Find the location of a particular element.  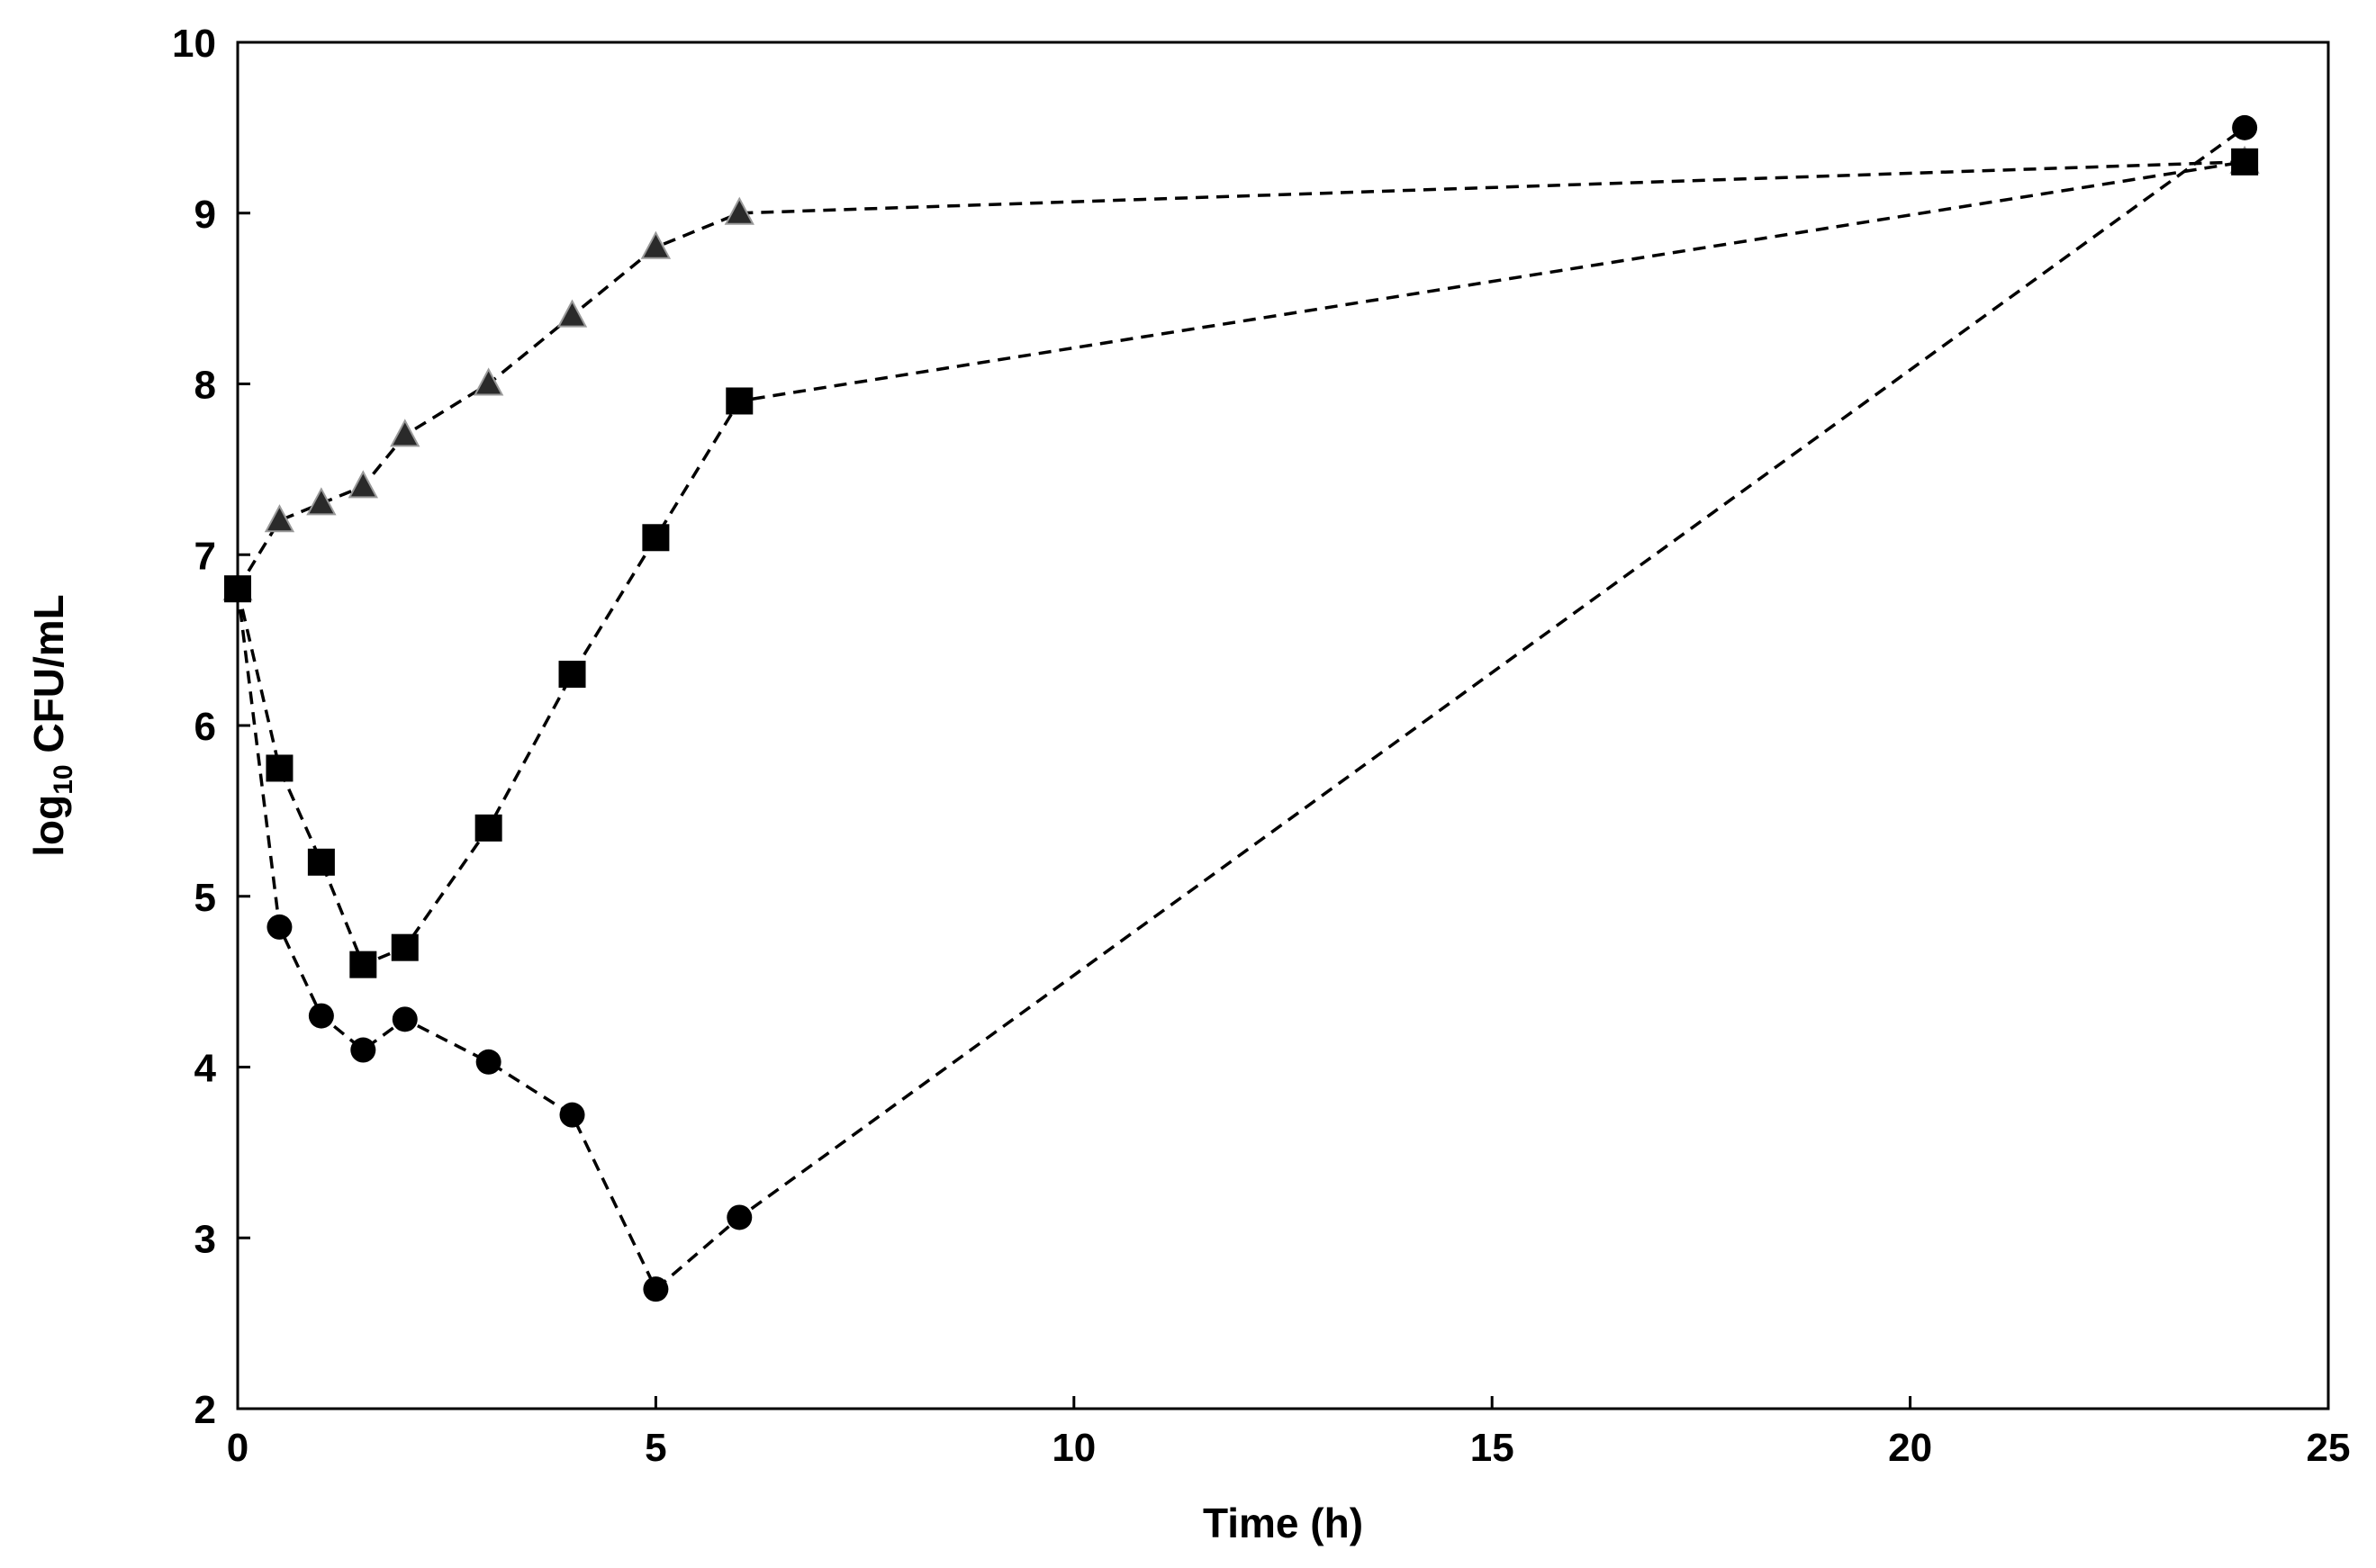

y-tick-label: 4 is located at coordinates (206, 1069).